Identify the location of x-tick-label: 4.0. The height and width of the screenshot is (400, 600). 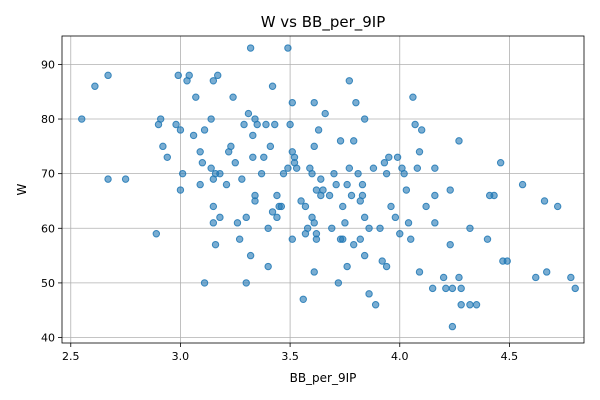
(400, 356).